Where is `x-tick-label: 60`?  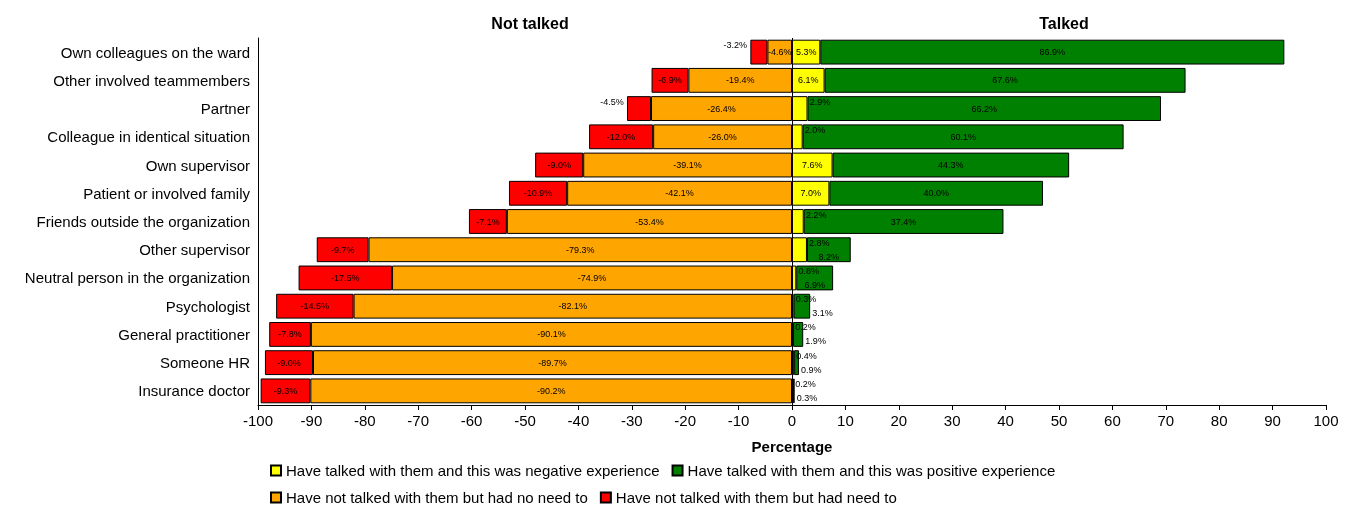
x-tick-label: 60 is located at coordinates (1112, 420).